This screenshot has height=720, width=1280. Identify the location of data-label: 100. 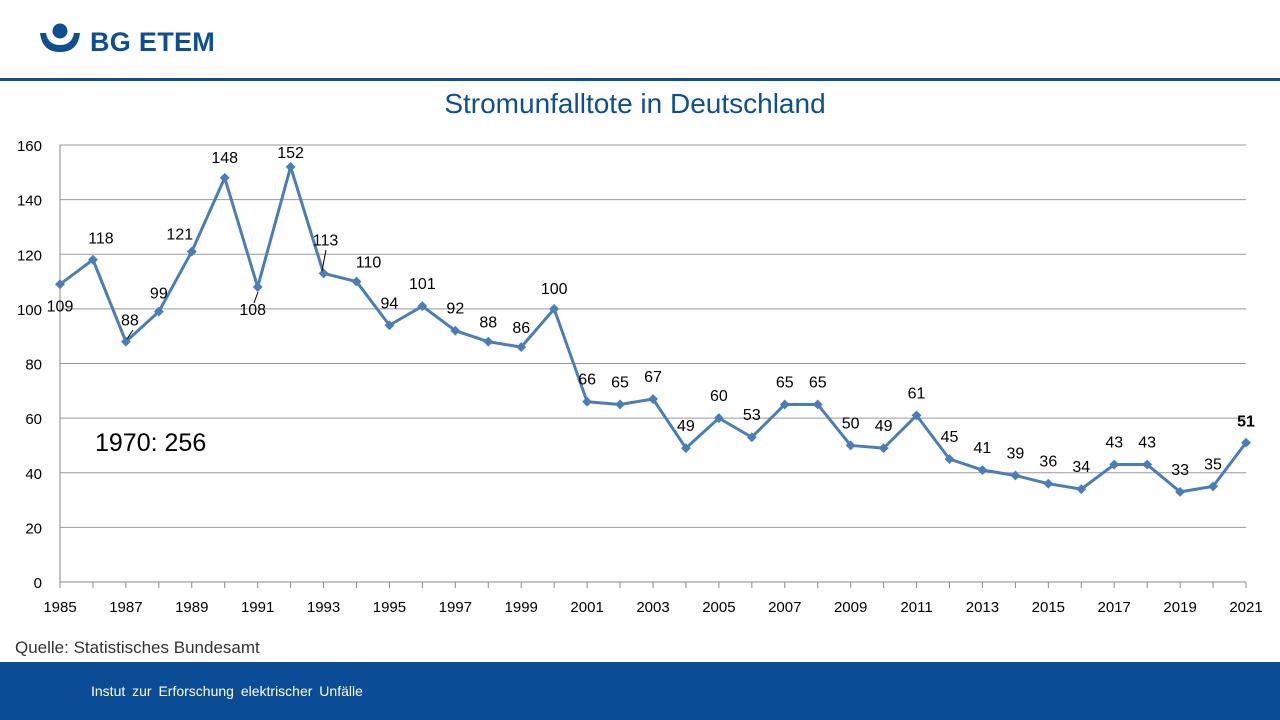
(554, 289).